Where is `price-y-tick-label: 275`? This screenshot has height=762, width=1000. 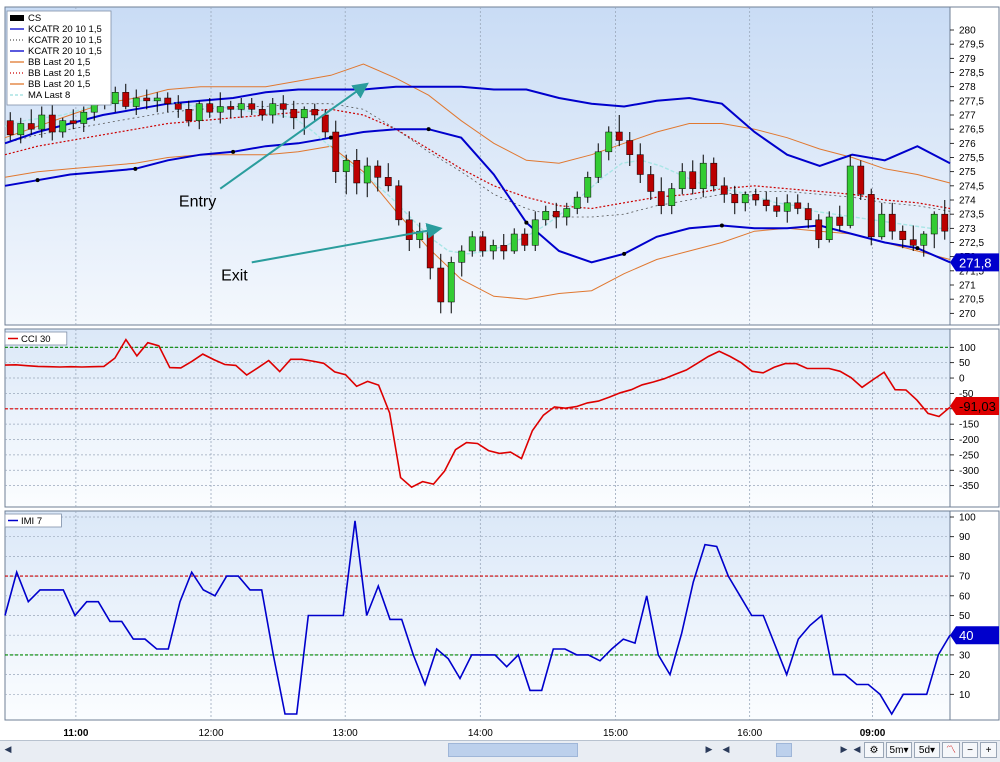 price-y-tick-label: 275 is located at coordinates (967, 172).